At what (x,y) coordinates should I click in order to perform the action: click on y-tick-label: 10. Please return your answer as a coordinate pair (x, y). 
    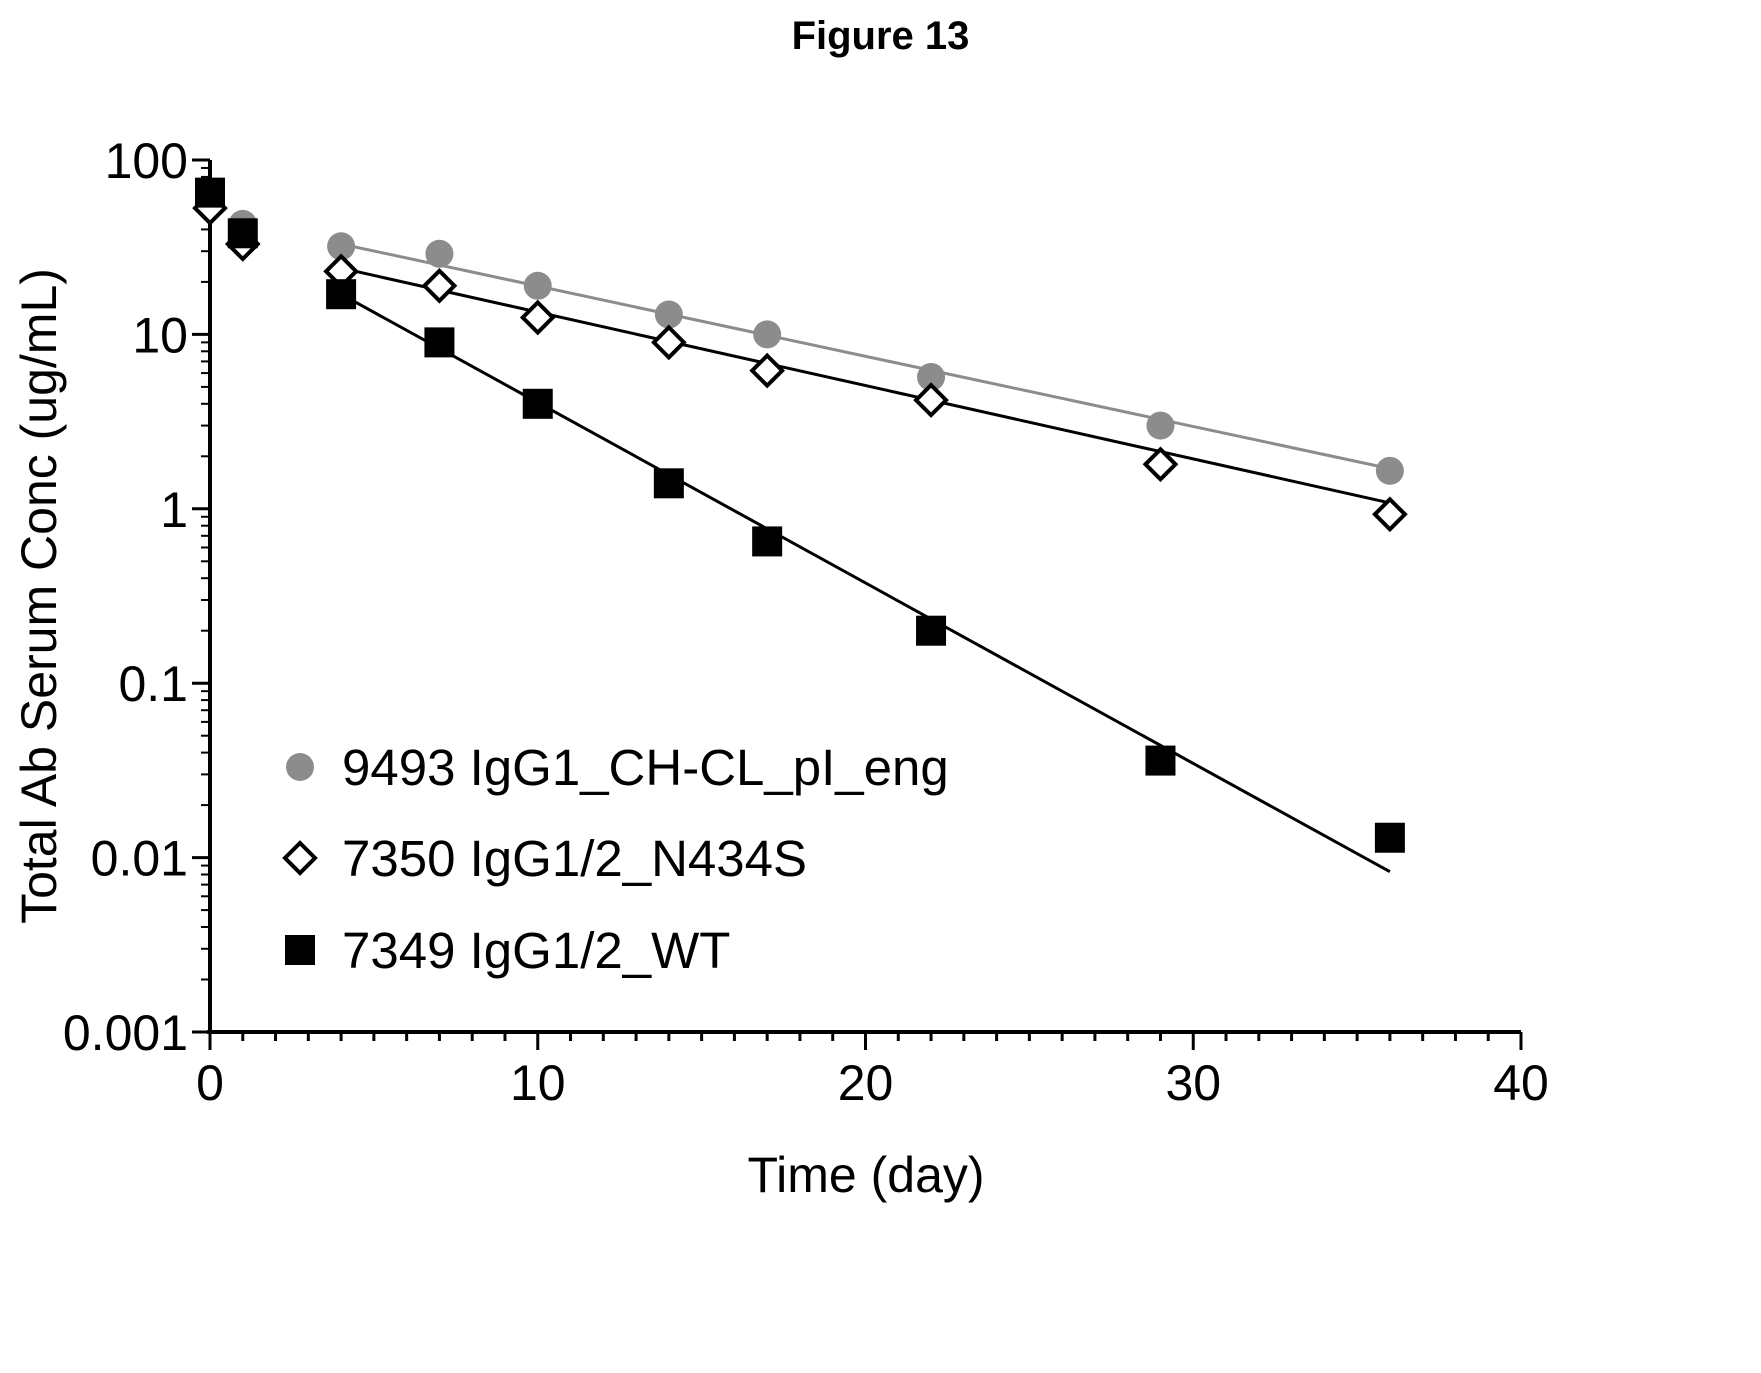
    Looking at the image, I should click on (160, 335).